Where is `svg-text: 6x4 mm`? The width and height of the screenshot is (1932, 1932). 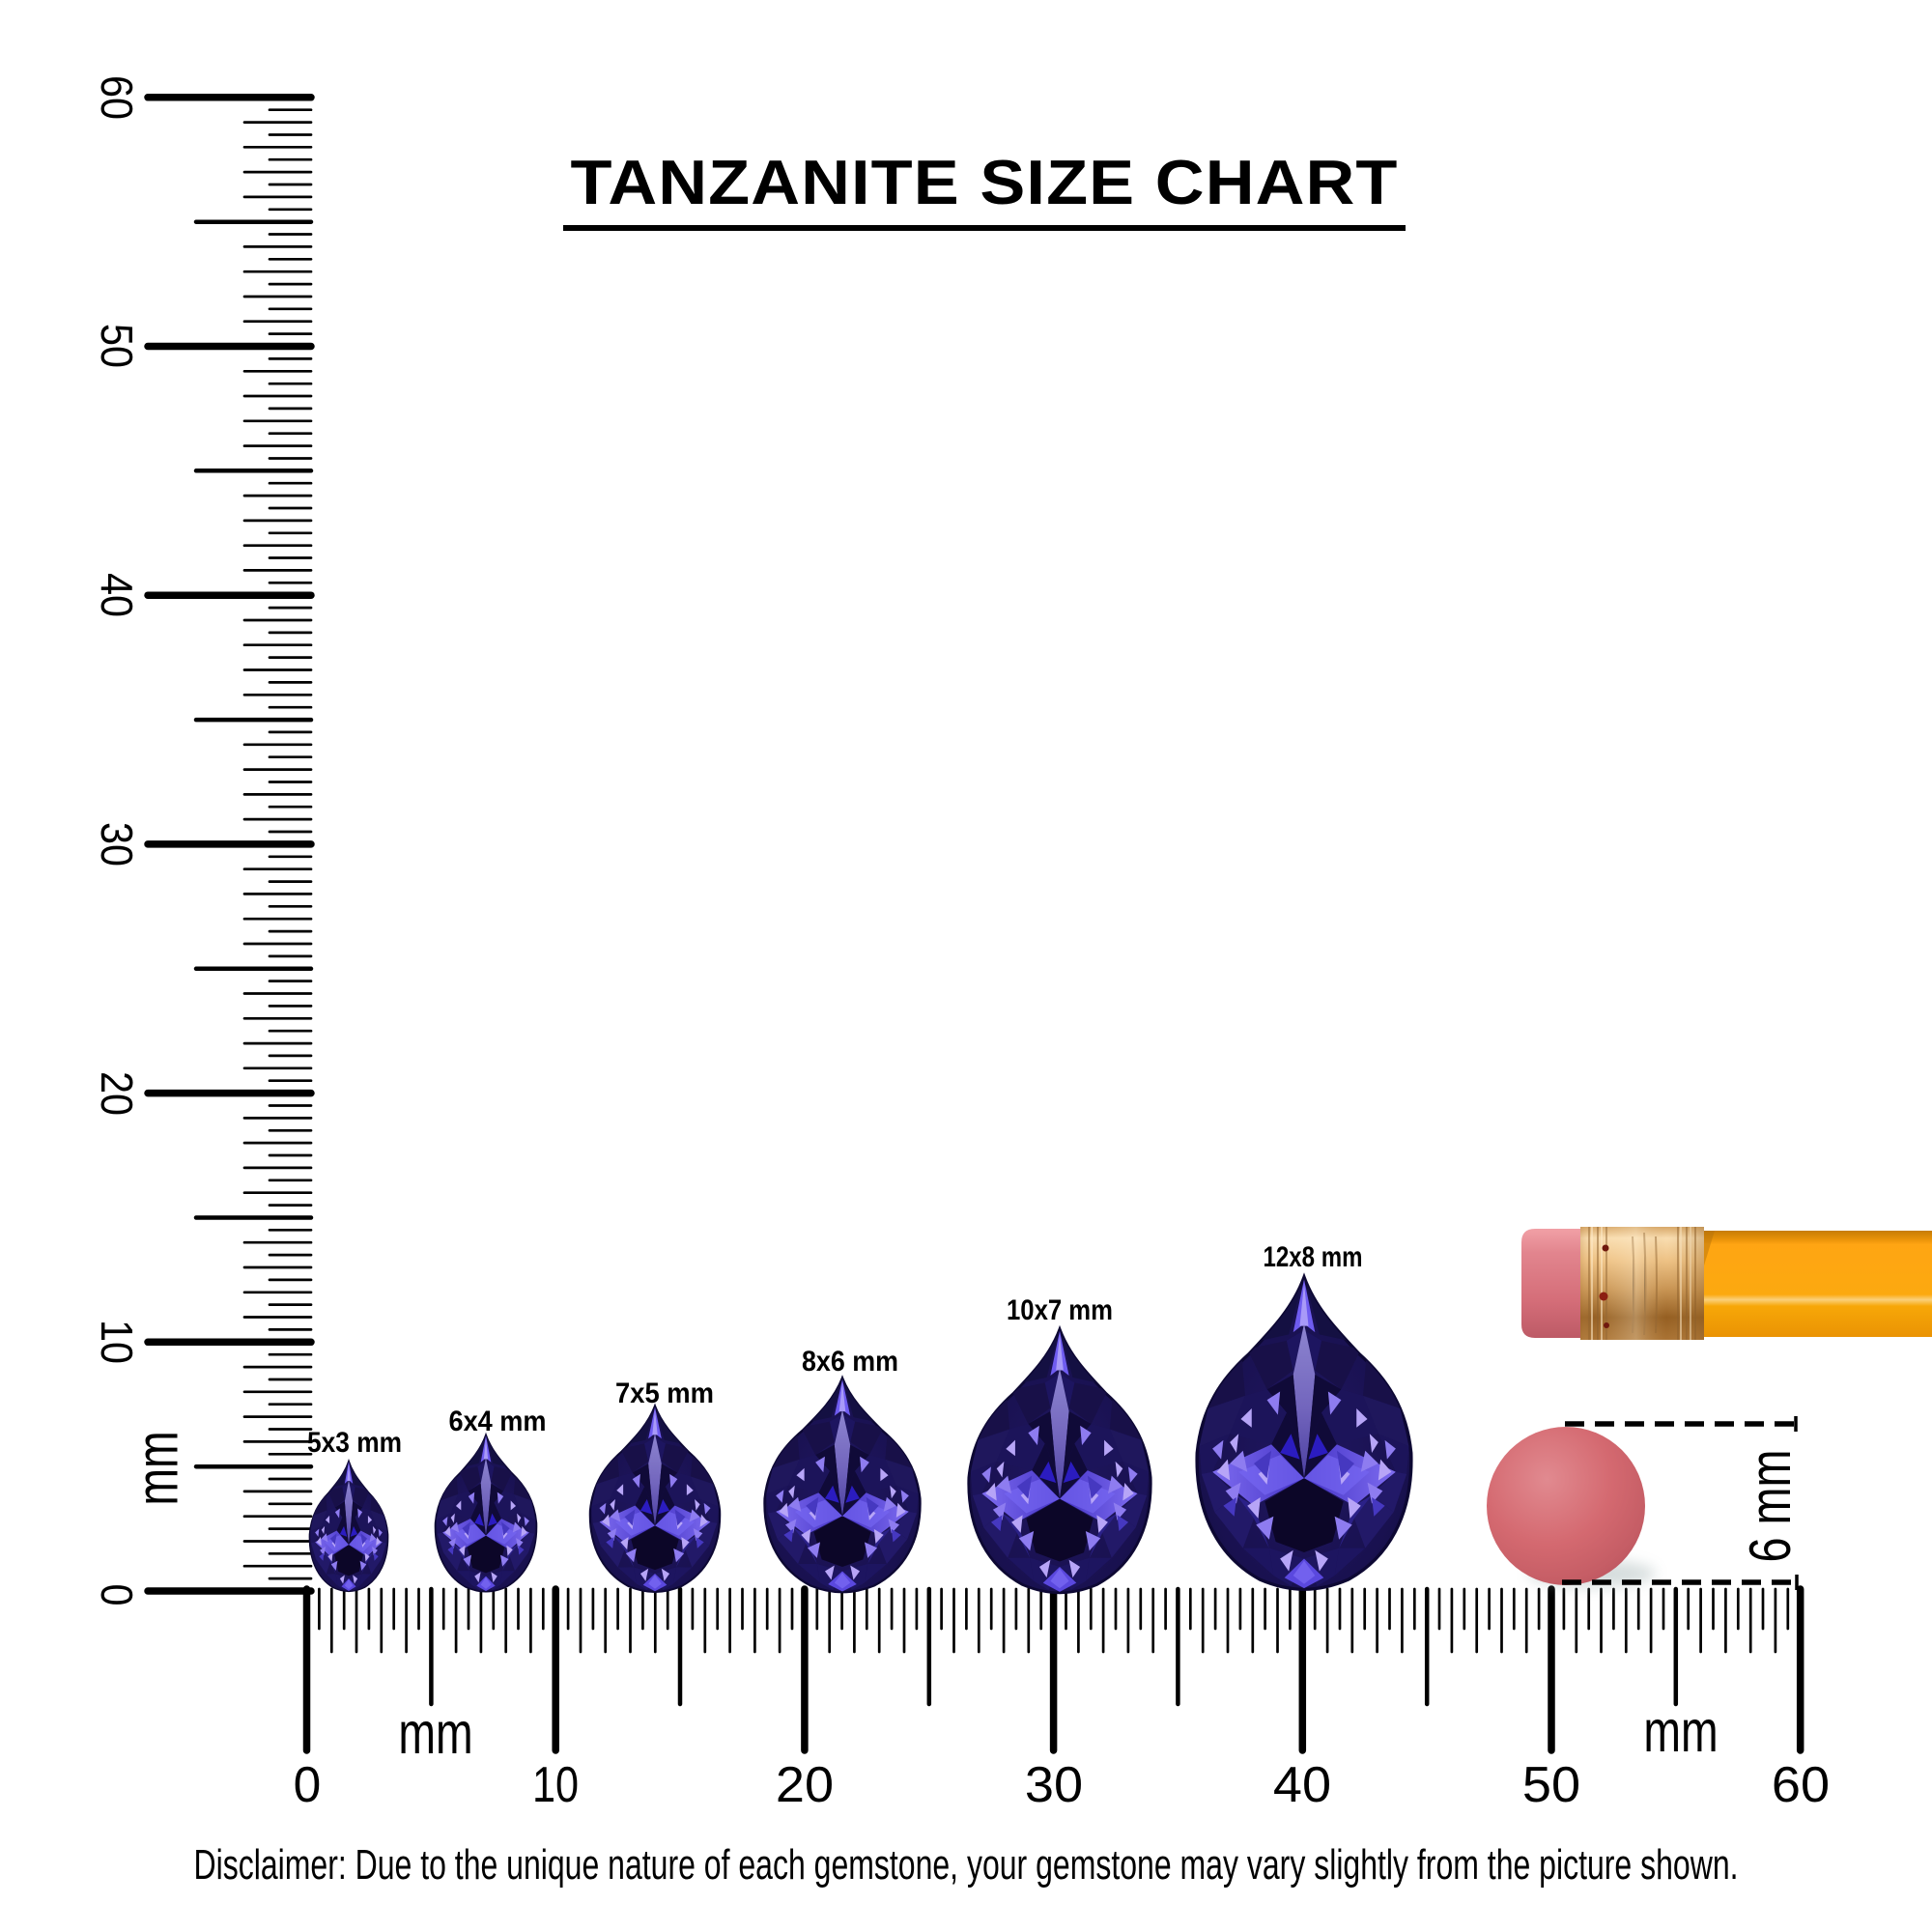 svg-text: 6x4 mm is located at coordinates (498, 1421).